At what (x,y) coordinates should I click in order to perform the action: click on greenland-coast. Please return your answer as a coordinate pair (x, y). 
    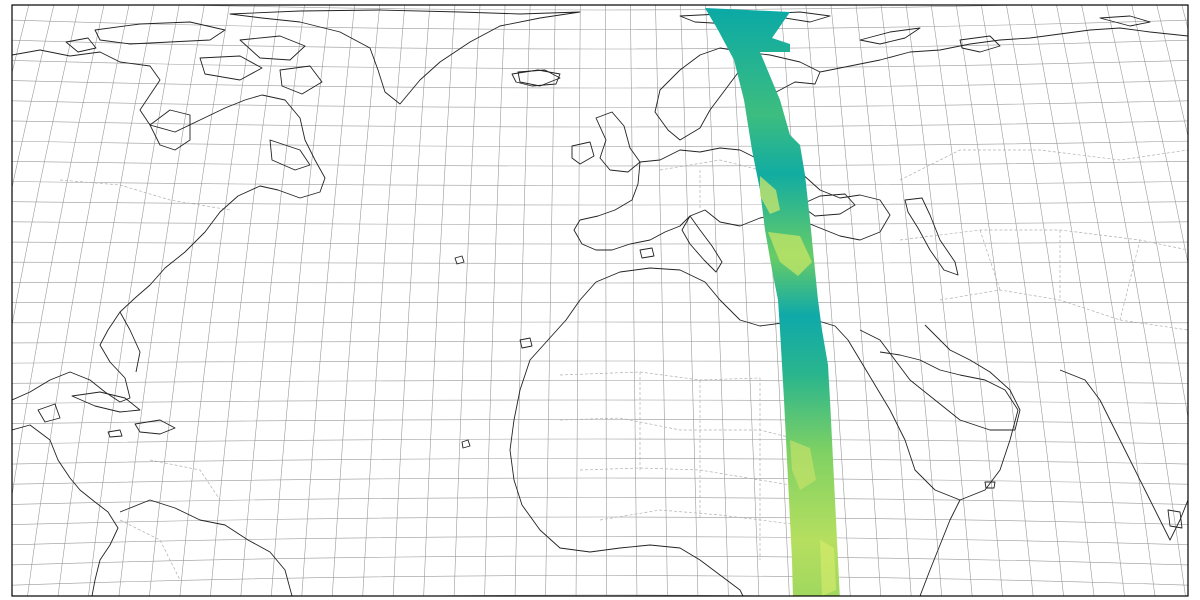
    Looking at the image, I should click on (405, 57).